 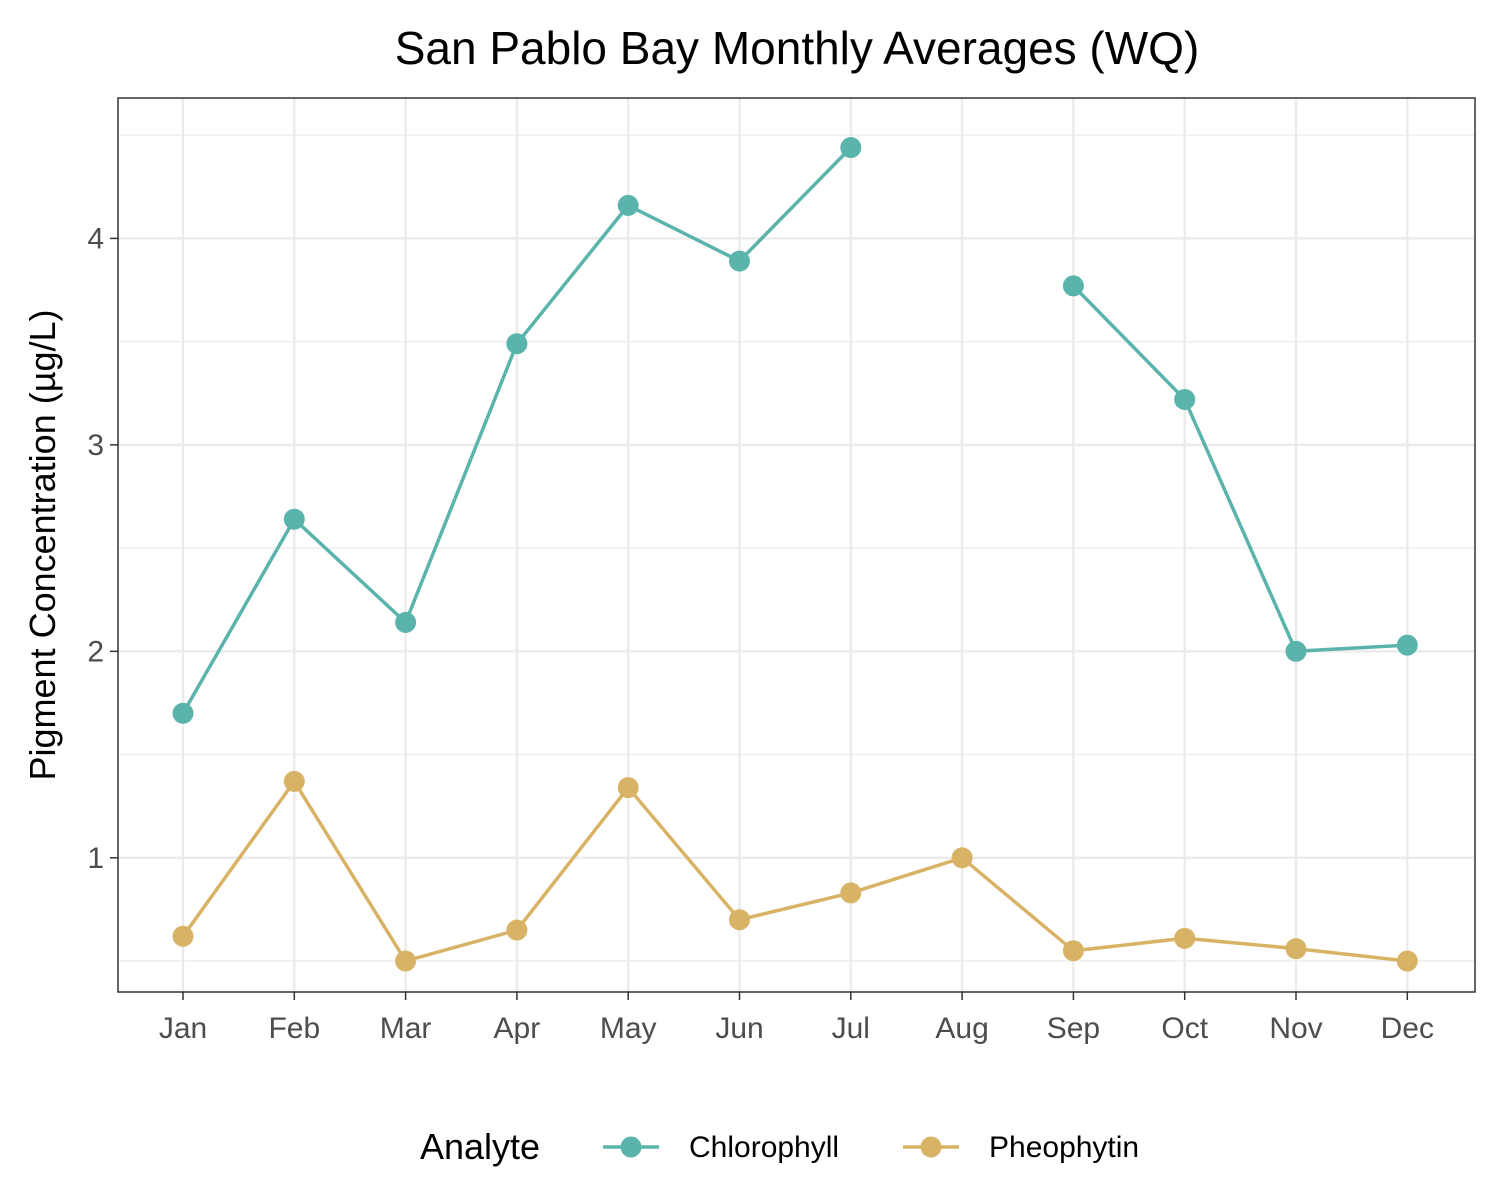 I want to click on x-tick-label: May, so click(x=628, y=1028).